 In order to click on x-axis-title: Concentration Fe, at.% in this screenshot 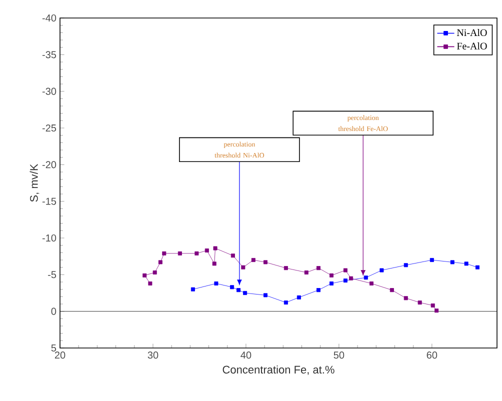, I will do `click(278, 370)`.